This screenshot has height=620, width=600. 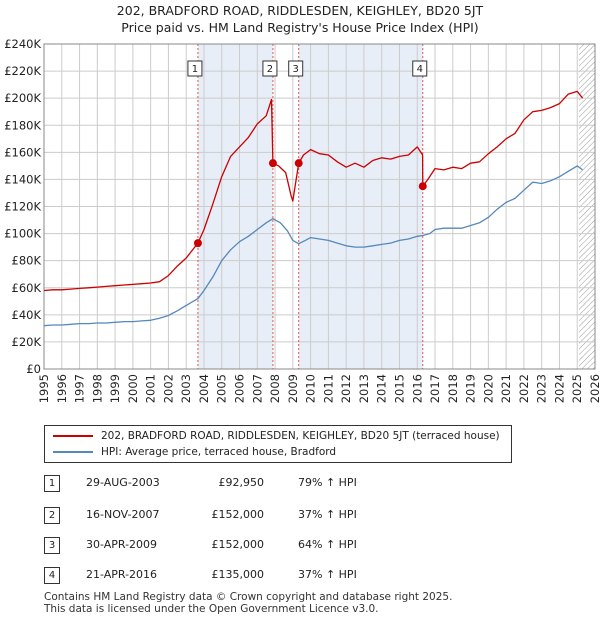 What do you see at coordinates (311, 388) in the screenshot?
I see `x-tick-label: 2010` at bounding box center [311, 388].